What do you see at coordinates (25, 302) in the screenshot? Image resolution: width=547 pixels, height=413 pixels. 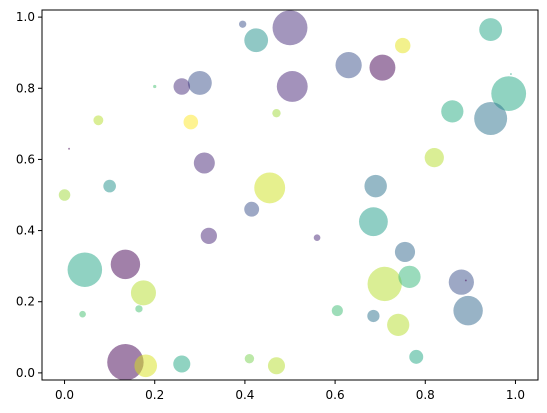 I see `y-tick-label-1: 0.2` at bounding box center [25, 302].